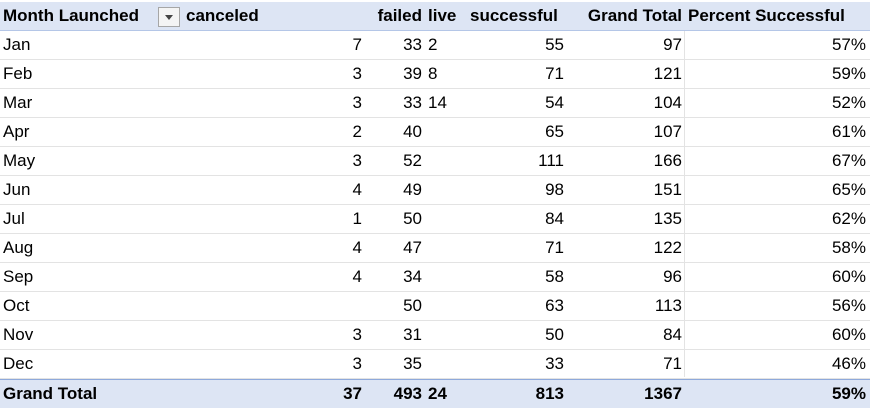 This screenshot has height=408, width=870. Describe the element at coordinates (668, 305) in the screenshot. I see `cell-grand-total: 113` at that location.